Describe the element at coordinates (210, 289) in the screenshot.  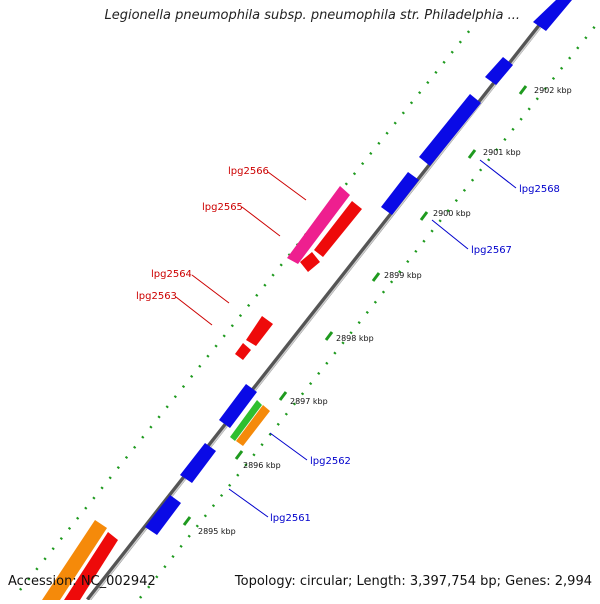
I see `leader-lpg2564` at that location.